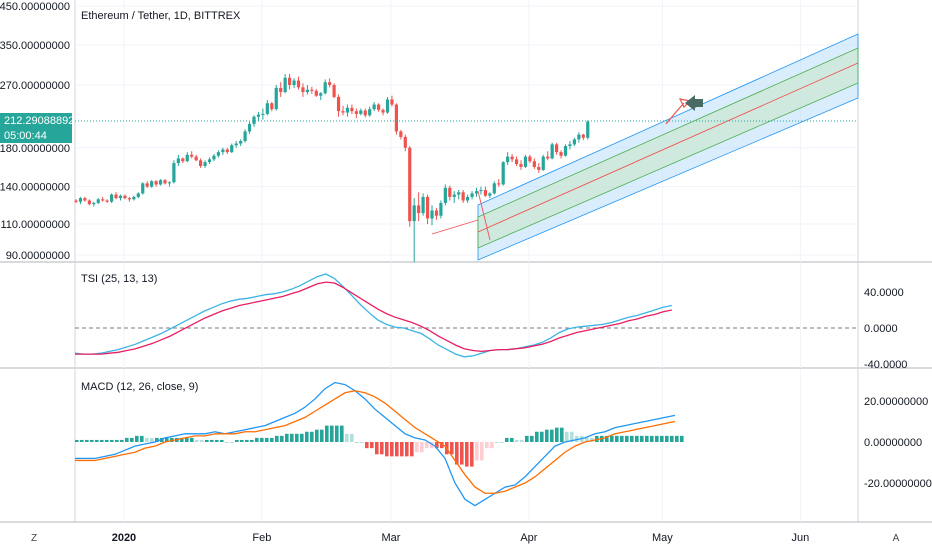  Describe the element at coordinates (881, 329) in the screenshot. I see `tsi-axis-label: 0.0000` at that location.